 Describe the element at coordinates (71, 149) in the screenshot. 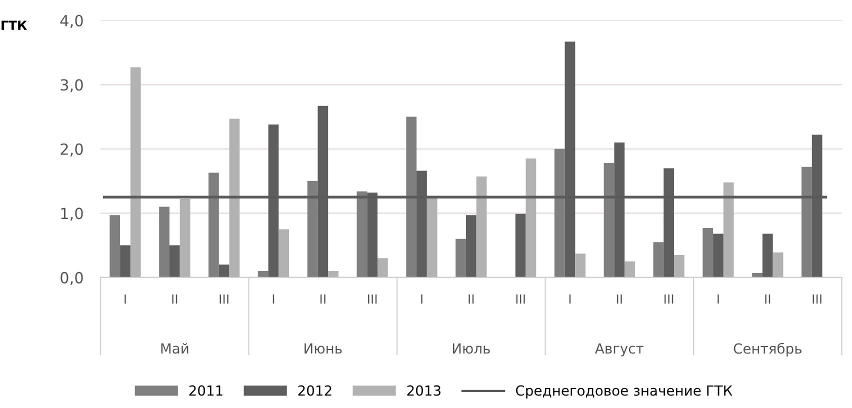

I see `y-tick-label: 2,0` at that location.